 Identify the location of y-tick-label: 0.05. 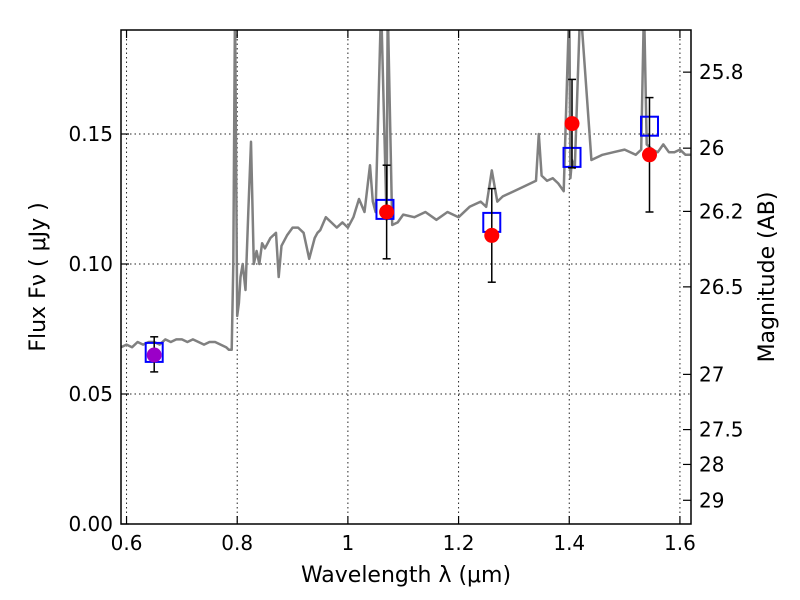
(90, 394).